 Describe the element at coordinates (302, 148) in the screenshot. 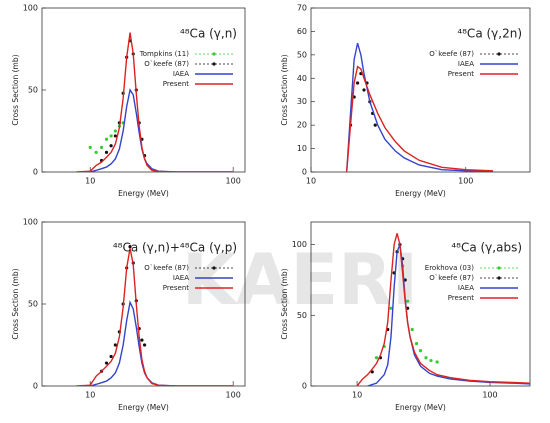

I see `y-tick-label: 10` at that location.